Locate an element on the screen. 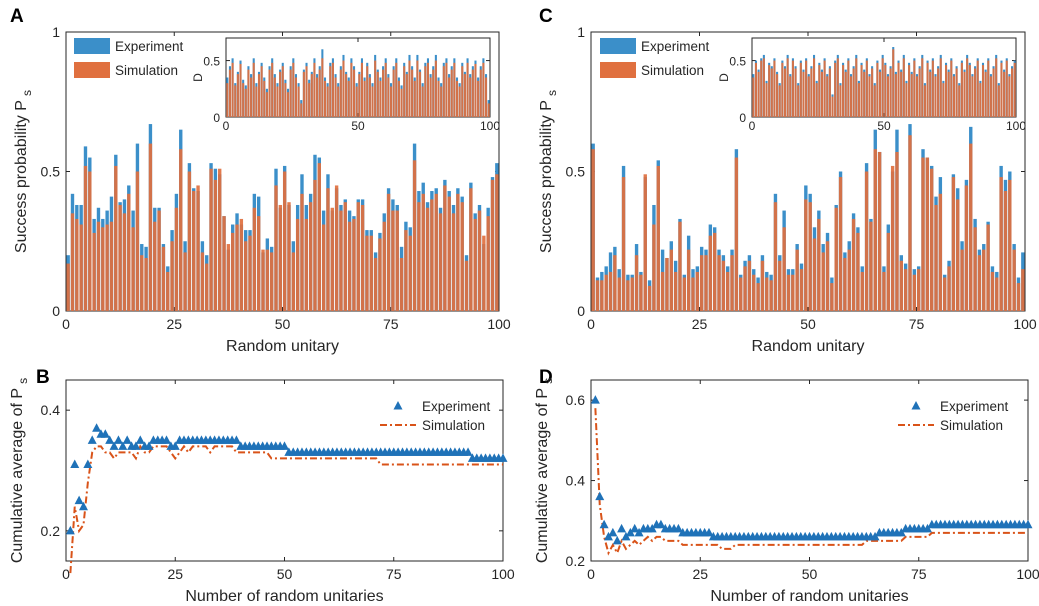 Image resolution: width=1039 pixels, height=606 pixels. panel-a-inset-xtick-label: 0 is located at coordinates (226, 126).